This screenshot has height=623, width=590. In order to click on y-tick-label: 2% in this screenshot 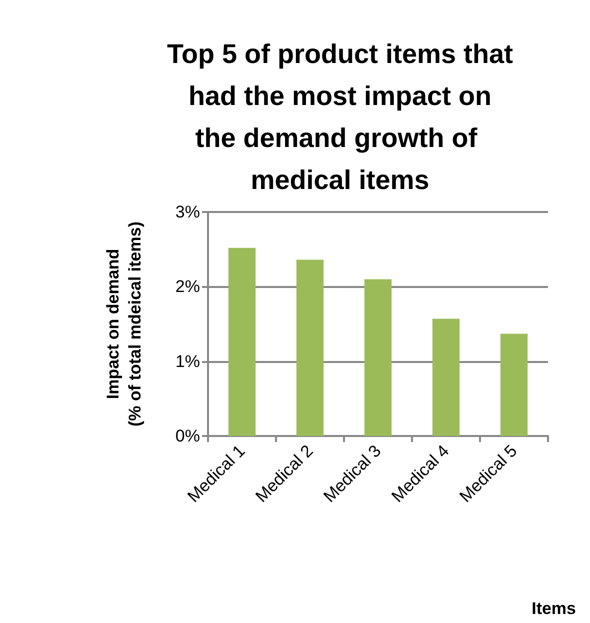, I will do `click(187, 286)`.